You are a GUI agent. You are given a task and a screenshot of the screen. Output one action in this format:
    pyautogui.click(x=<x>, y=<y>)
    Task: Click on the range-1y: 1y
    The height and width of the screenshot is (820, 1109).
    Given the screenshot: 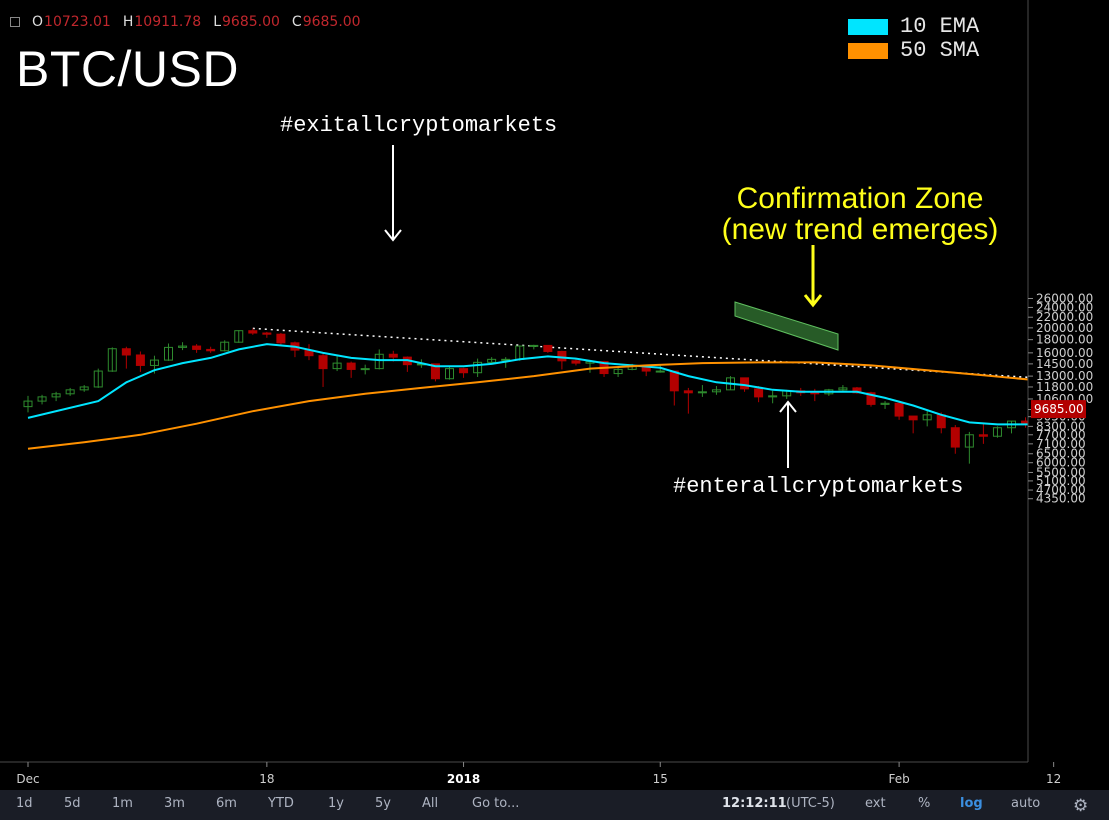 What is the action you would take?
    pyautogui.click(x=336, y=803)
    